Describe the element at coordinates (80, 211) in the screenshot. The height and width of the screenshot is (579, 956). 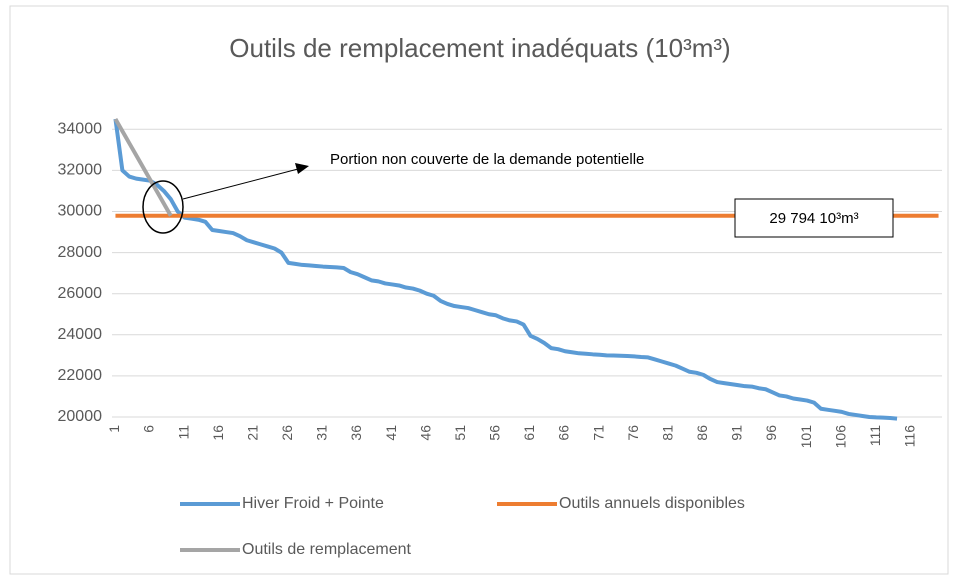
I see `y-tick-label: 30000` at that location.